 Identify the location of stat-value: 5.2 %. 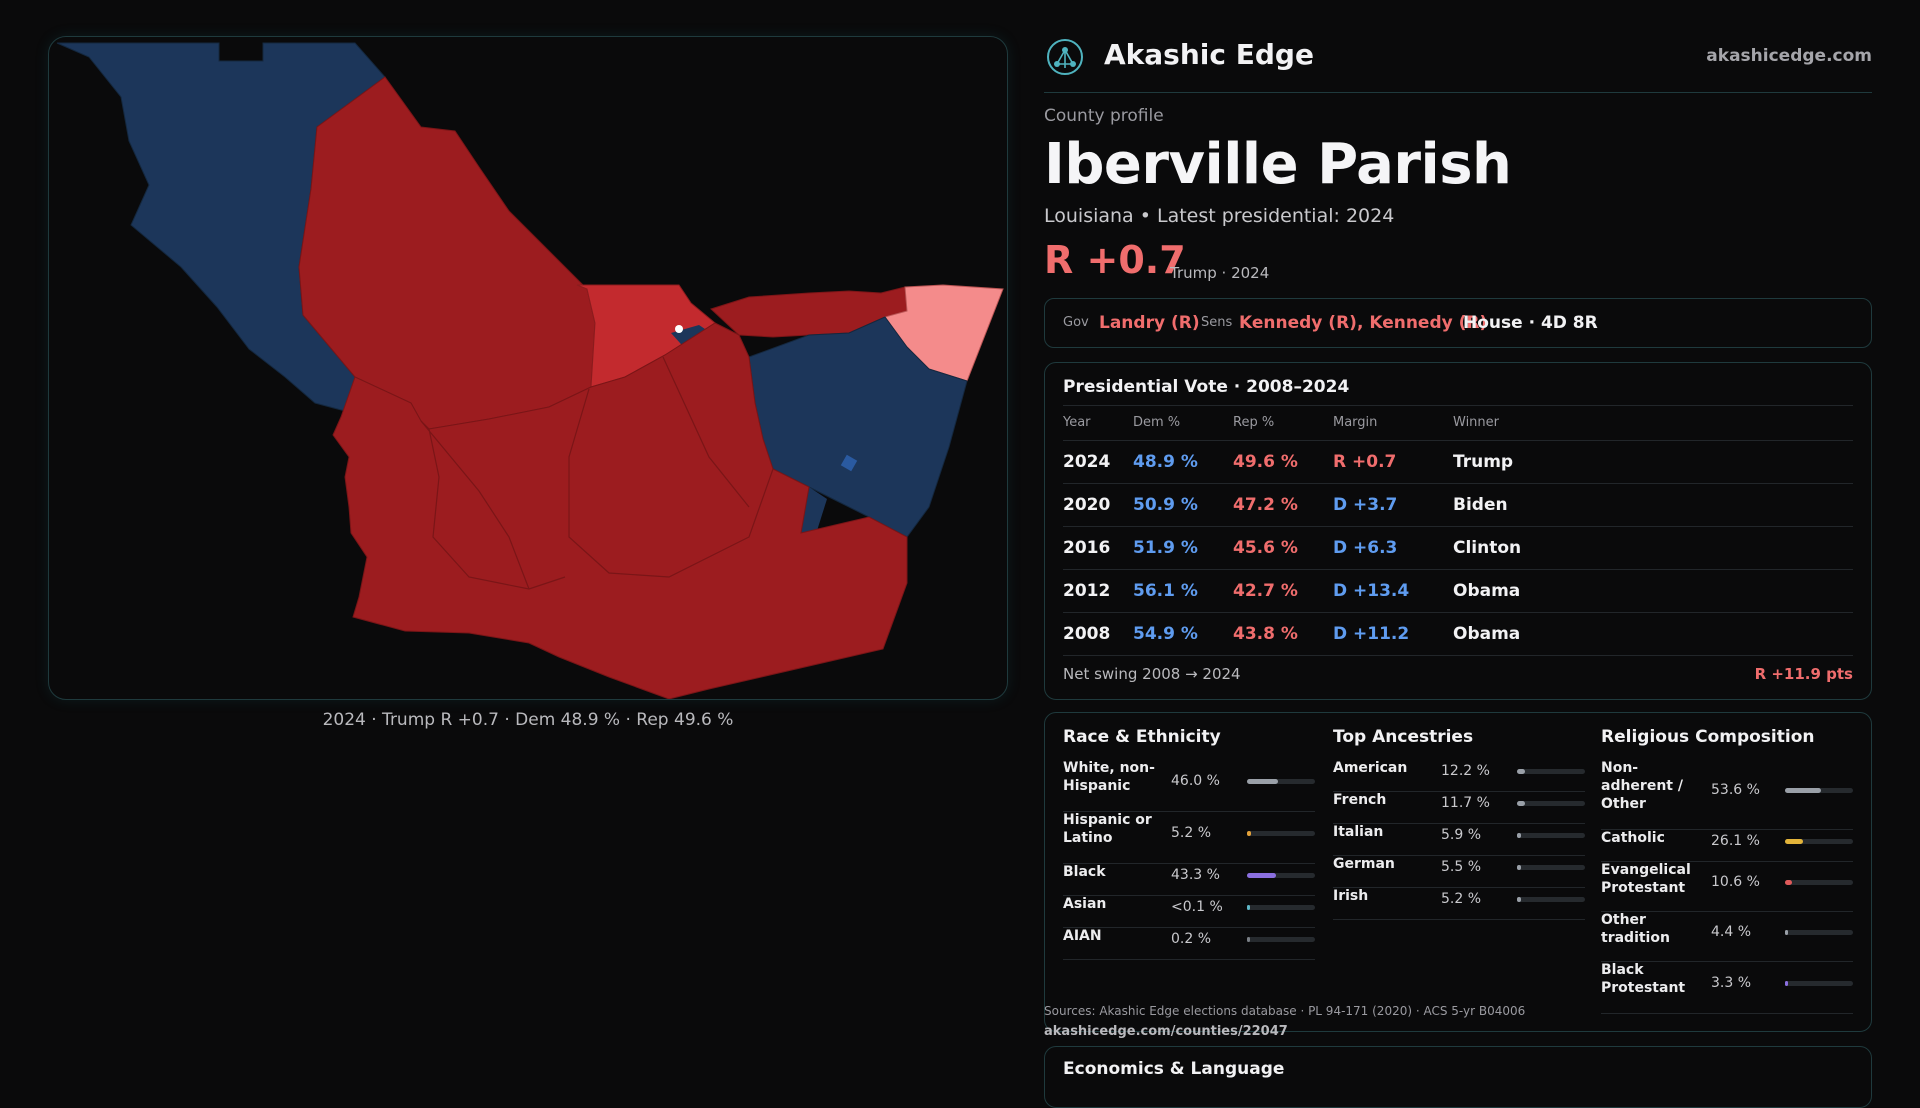
(1461, 899).